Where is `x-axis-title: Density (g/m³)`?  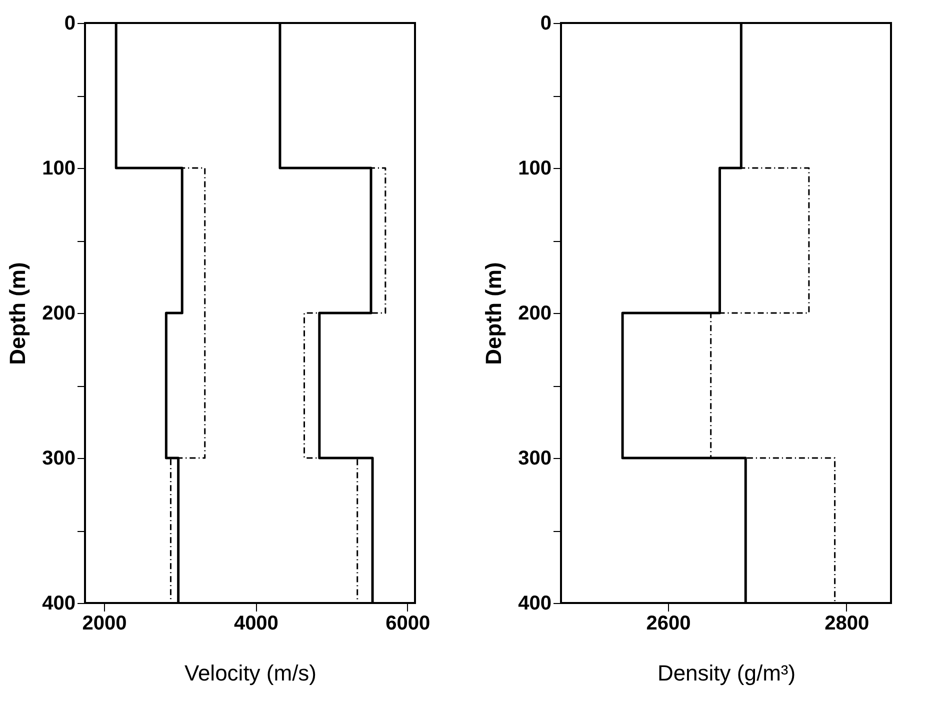
x-axis-title: Density (g/m³) is located at coordinates (726, 673).